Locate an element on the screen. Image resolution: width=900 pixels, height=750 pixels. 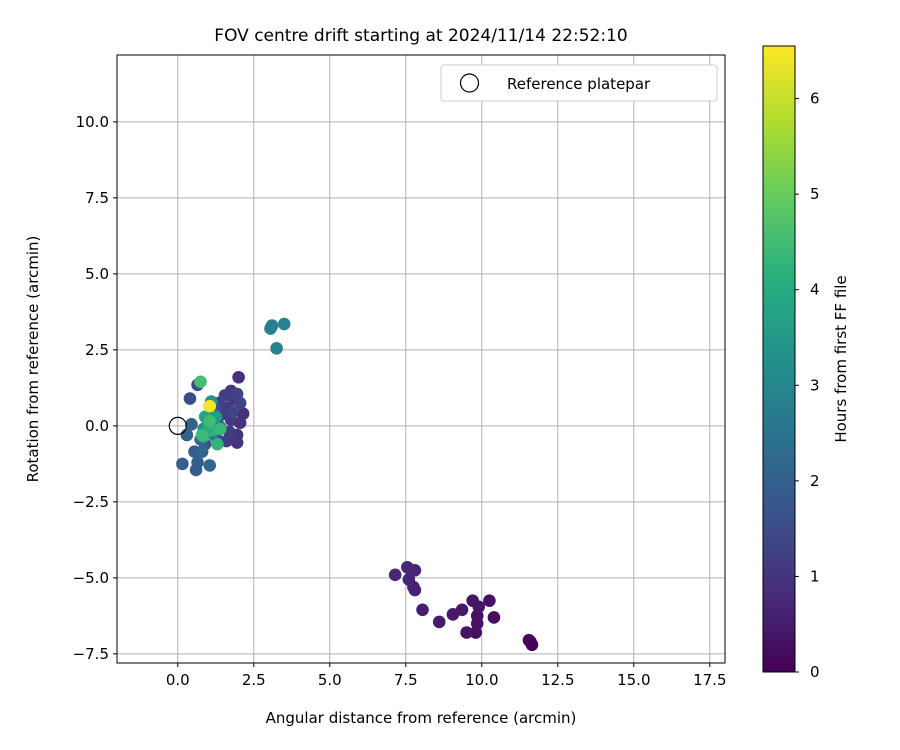
colorbar-tick-label: 3 is located at coordinates (815, 385).